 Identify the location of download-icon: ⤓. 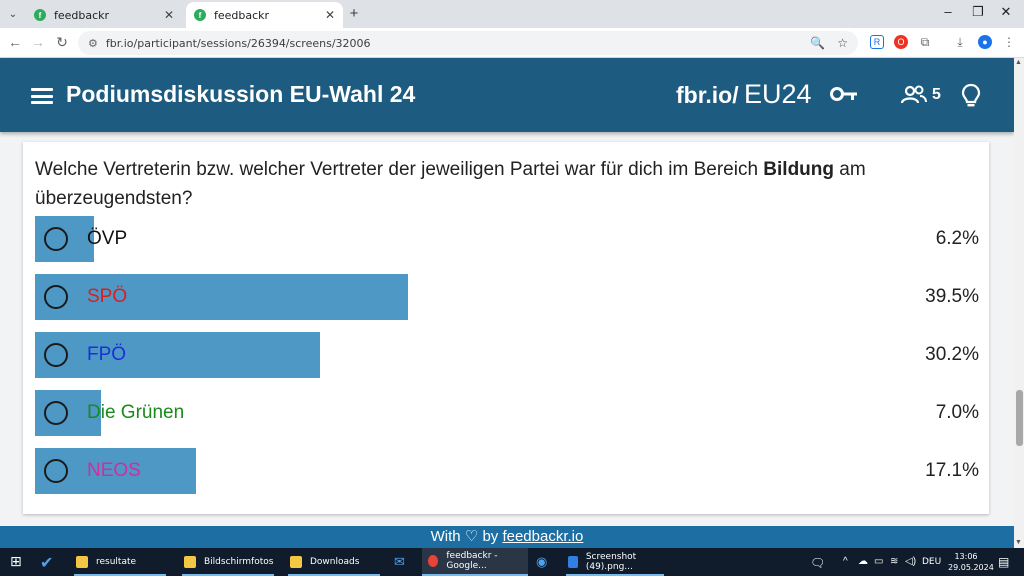
(960, 41).